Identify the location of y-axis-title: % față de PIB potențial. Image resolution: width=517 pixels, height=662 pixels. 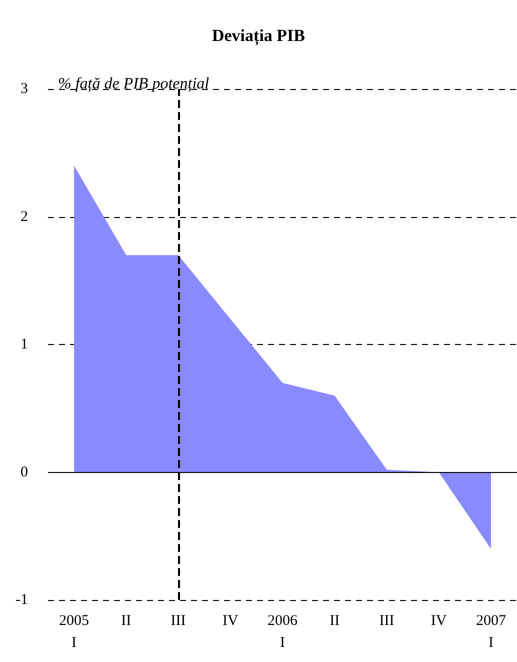
(134, 84).